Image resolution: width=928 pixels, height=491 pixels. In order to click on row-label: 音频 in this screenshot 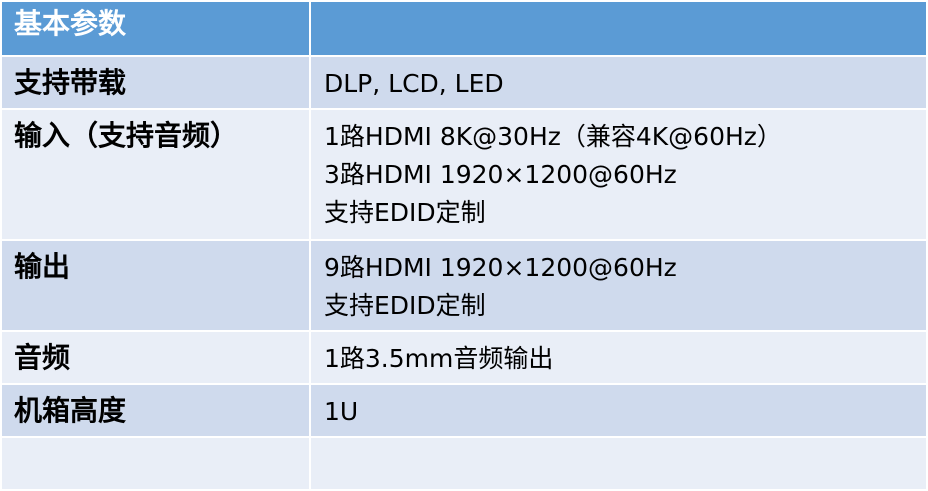, I will do `click(155, 357)`.